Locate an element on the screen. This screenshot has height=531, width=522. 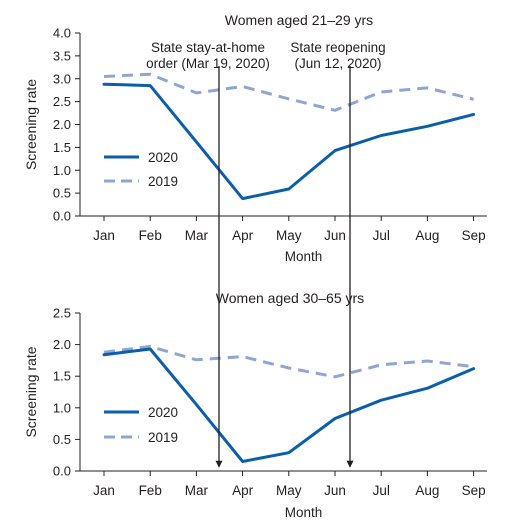
chart-title: Women aged 21–29 yrs is located at coordinates (299, 20).